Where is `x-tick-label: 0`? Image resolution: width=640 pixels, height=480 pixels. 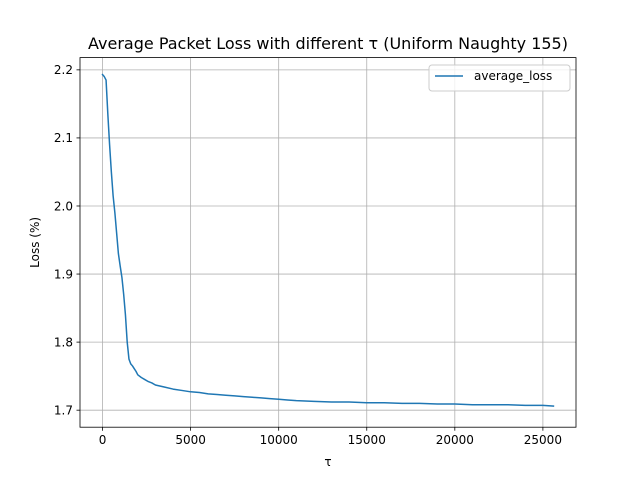
x-tick-label: 0 is located at coordinates (103, 440).